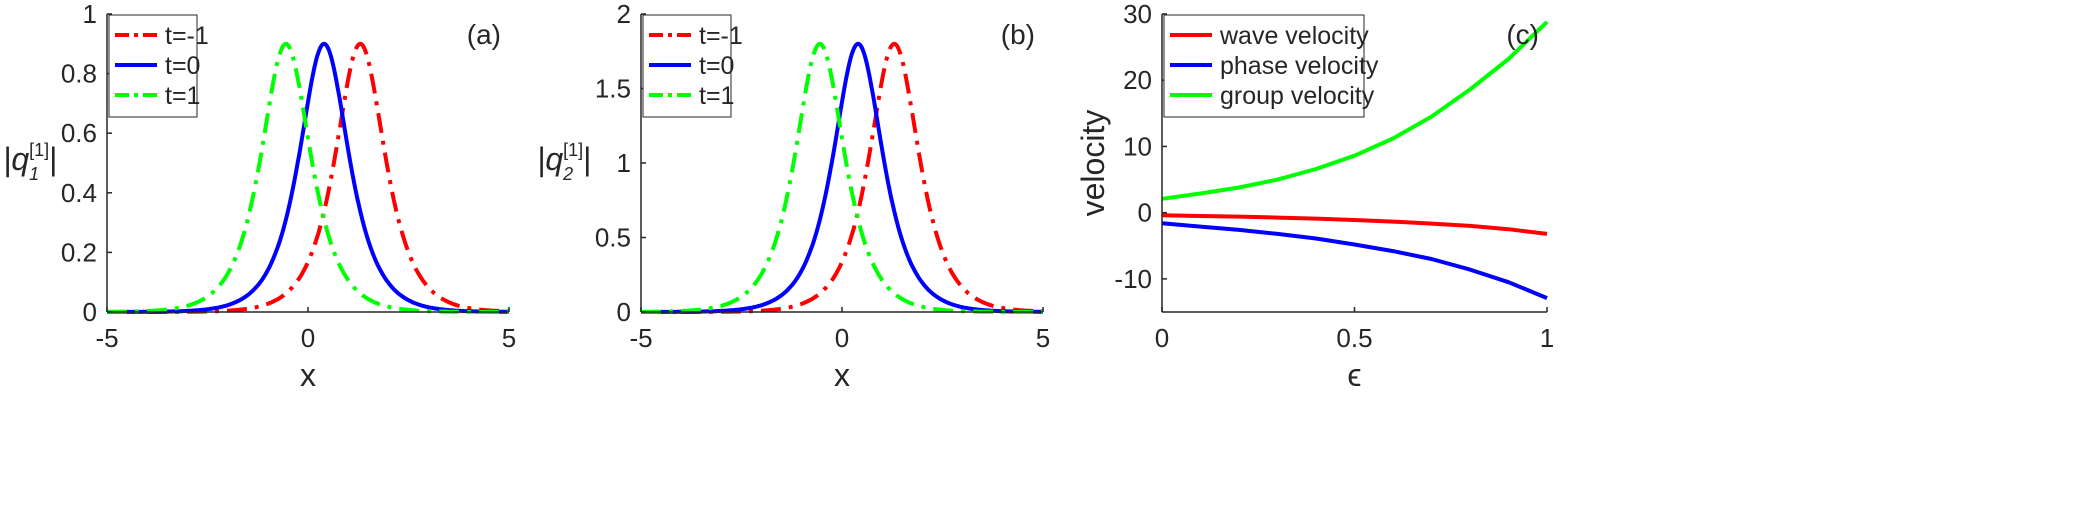 This screenshot has width=2087, height=518. Describe the element at coordinates (1018, 34) in the screenshot. I see `panel-label: (b)` at that location.